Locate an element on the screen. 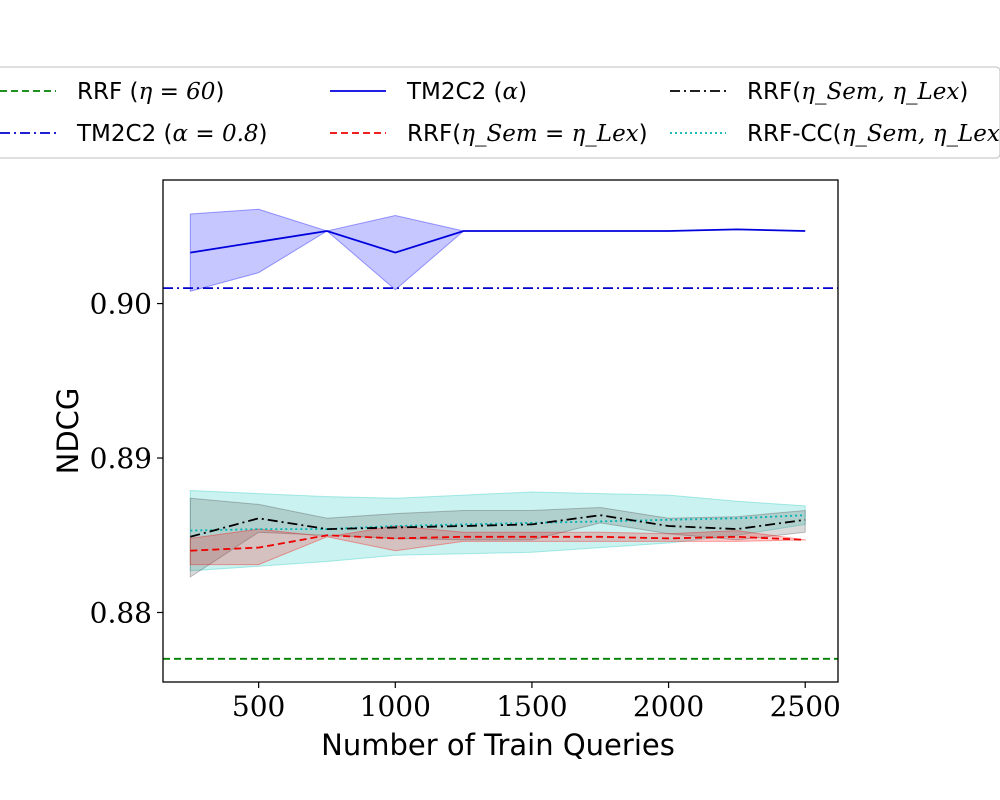 This screenshot has width=1000, height=800. x-tick-label: 2500 is located at coordinates (805, 706).